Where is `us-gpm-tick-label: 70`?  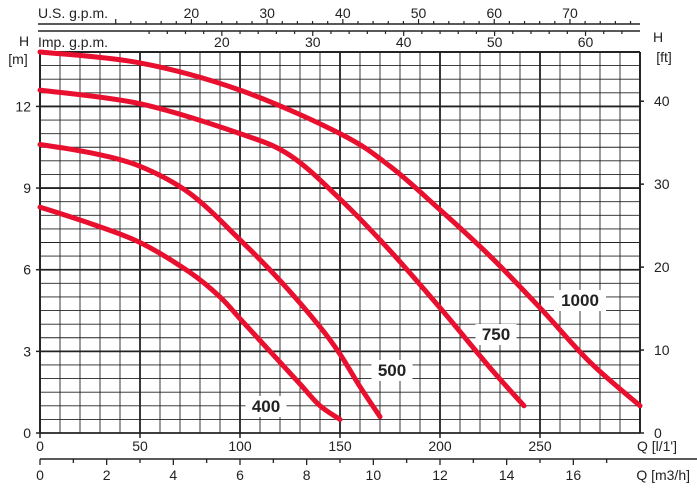
us-gpm-tick-label: 70 is located at coordinates (570, 13).